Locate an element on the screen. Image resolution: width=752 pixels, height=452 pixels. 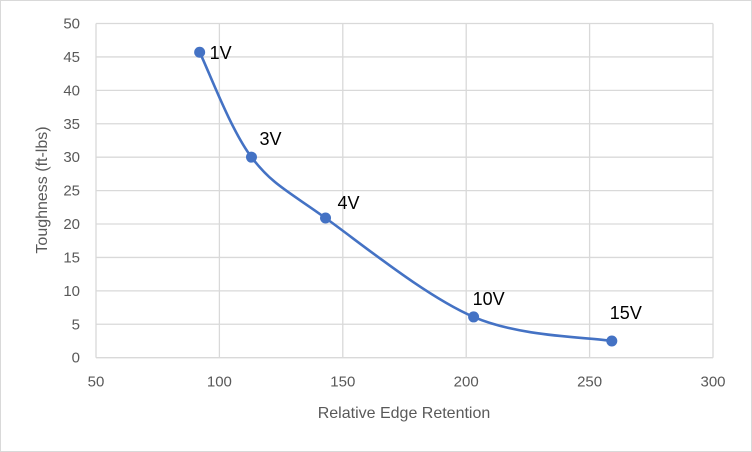
data-label-1V: 1V is located at coordinates (221, 53).